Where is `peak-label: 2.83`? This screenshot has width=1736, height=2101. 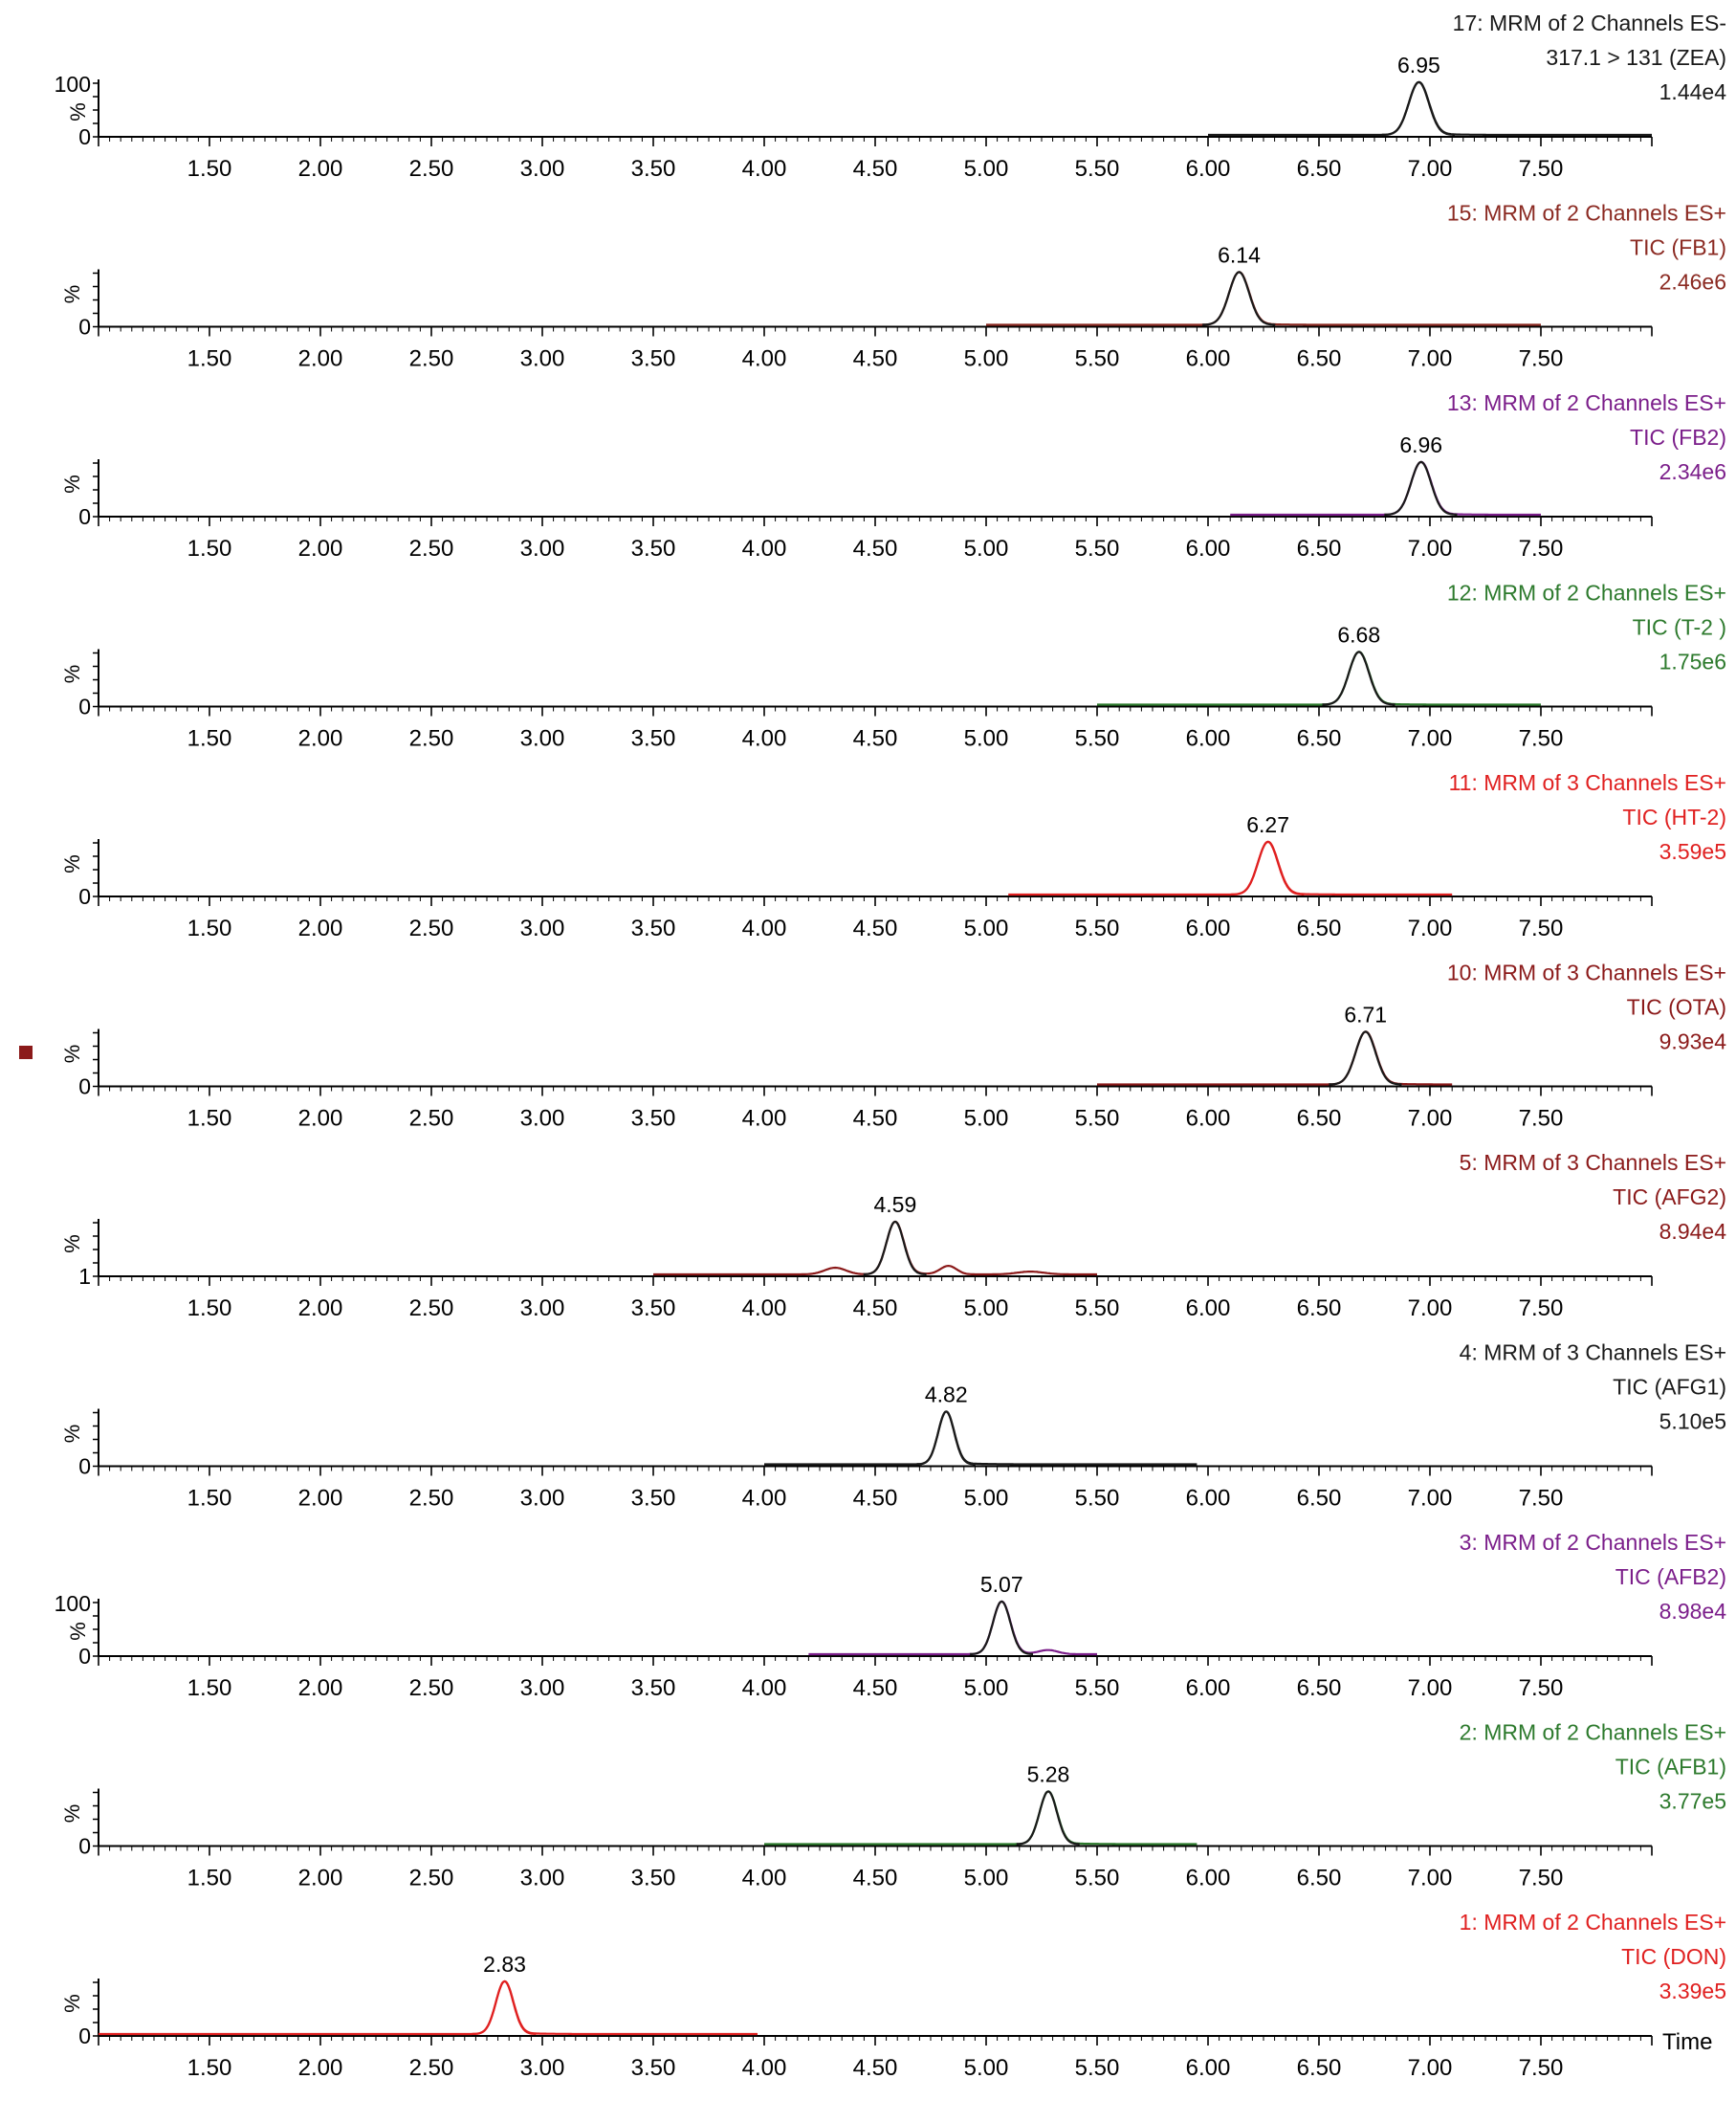 peak-label: 2.83 is located at coordinates (504, 1964).